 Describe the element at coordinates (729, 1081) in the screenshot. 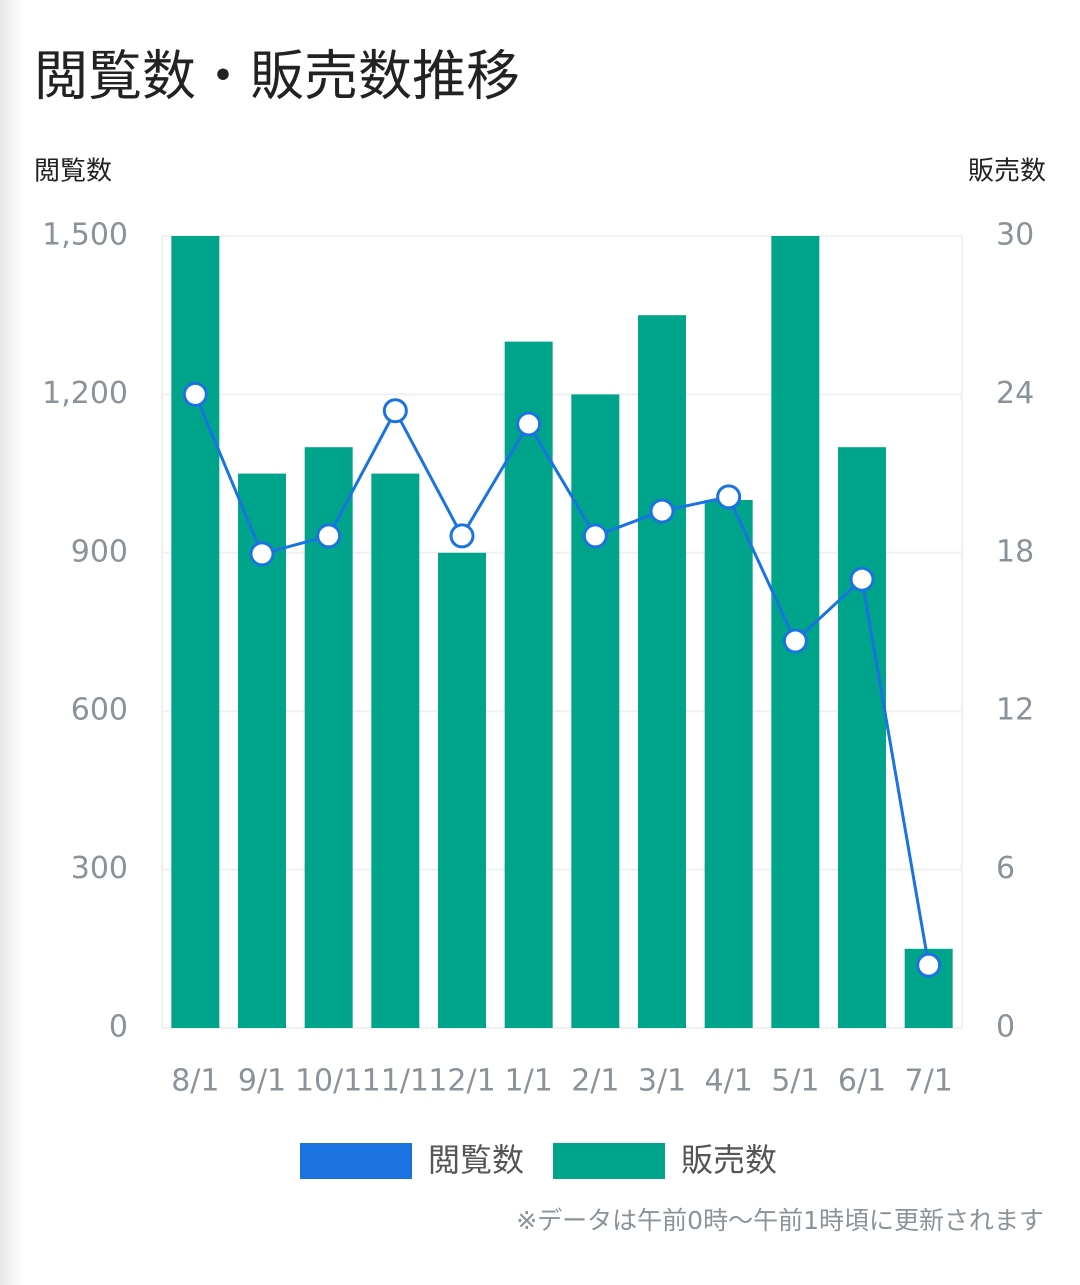

I see `x-tick-label: 4/1` at that location.